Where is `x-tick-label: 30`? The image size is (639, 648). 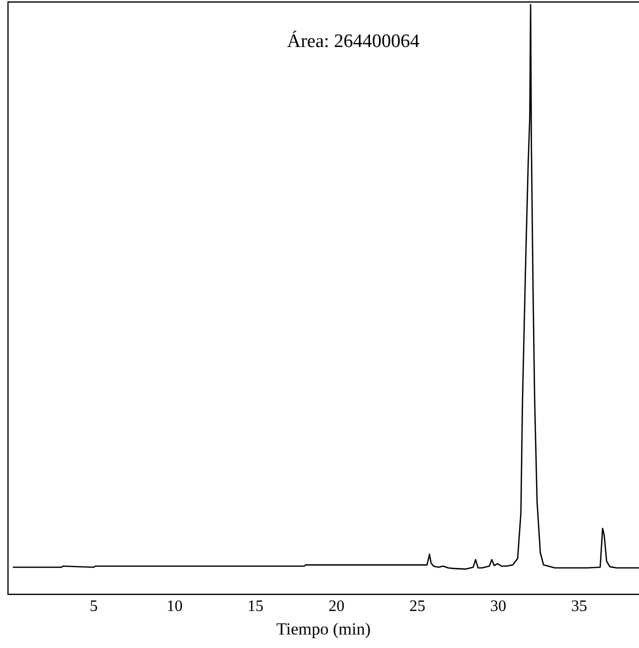
x-tick-label: 30 is located at coordinates (498, 607).